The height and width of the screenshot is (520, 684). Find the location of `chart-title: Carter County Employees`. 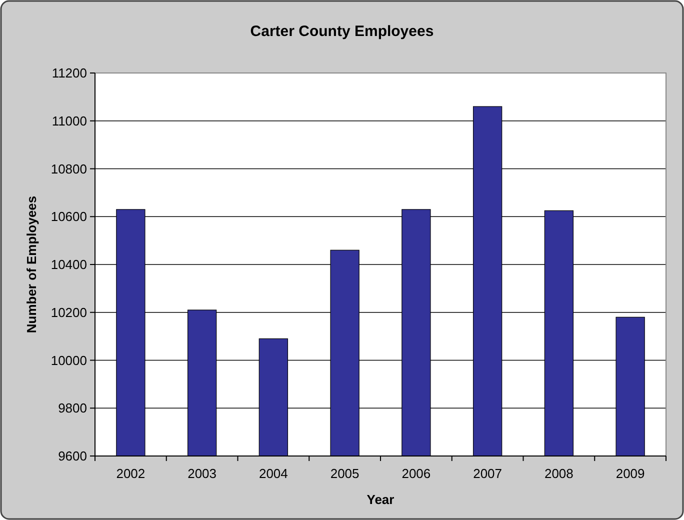

chart-title: Carter County Employees is located at coordinates (342, 31).